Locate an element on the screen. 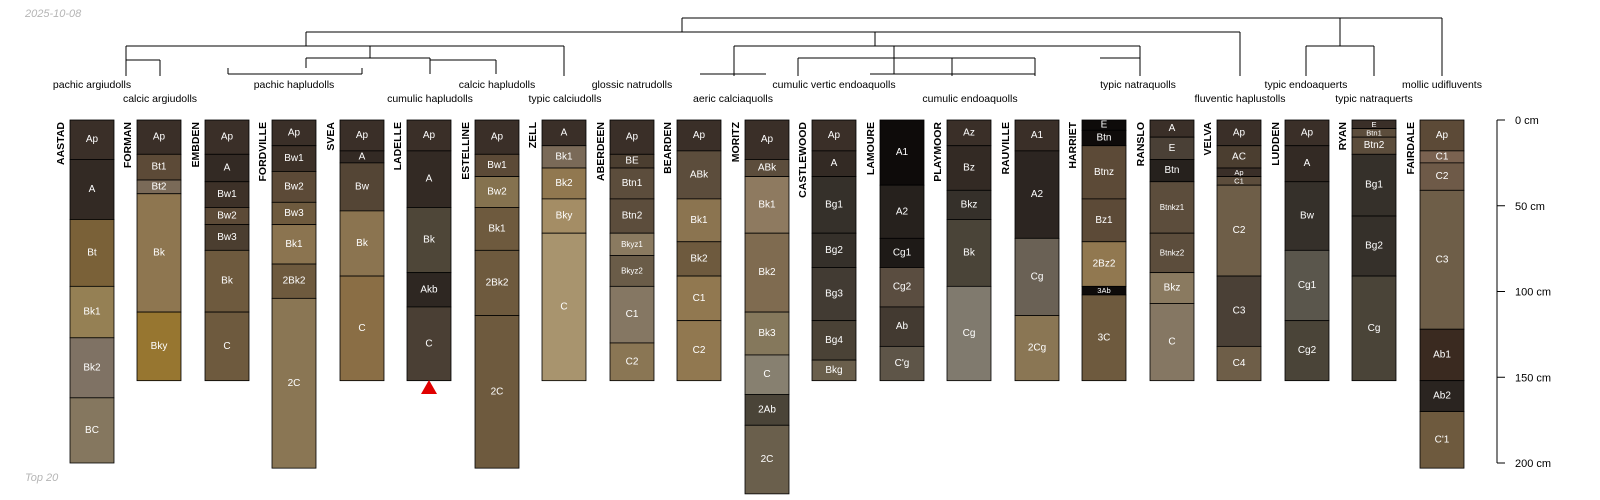 This screenshot has height=500, width=1600. horizon-label: 2Cg is located at coordinates (1037, 348).